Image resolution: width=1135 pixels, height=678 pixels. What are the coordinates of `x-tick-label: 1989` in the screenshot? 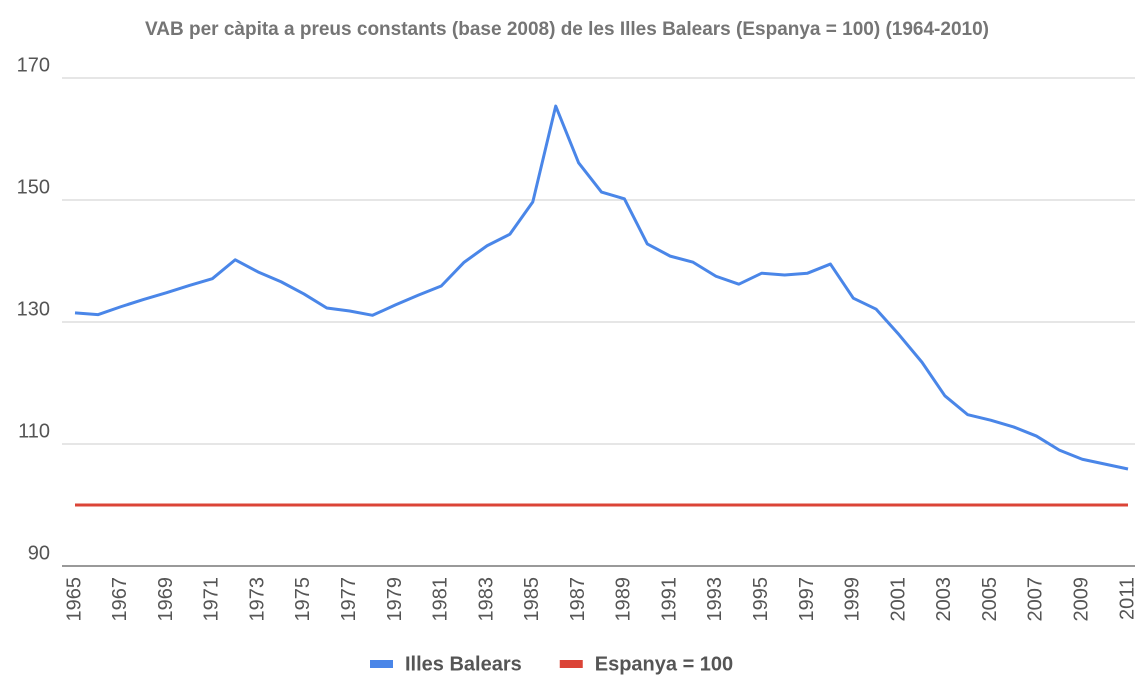 It's located at (624, 599).